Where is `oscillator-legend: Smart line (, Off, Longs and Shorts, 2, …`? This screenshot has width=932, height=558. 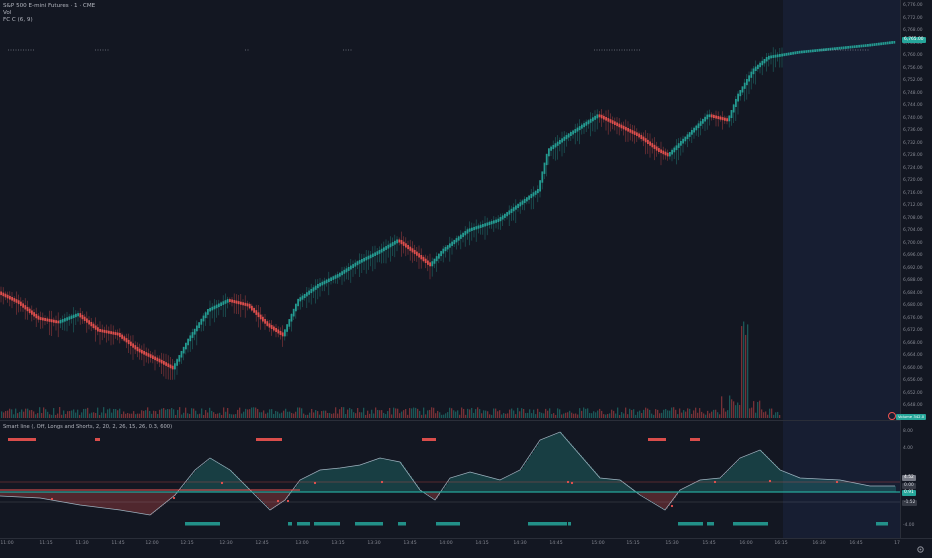
oscillator-legend: Smart line (, Off, Longs and Shorts, 2, … is located at coordinates (88, 427).